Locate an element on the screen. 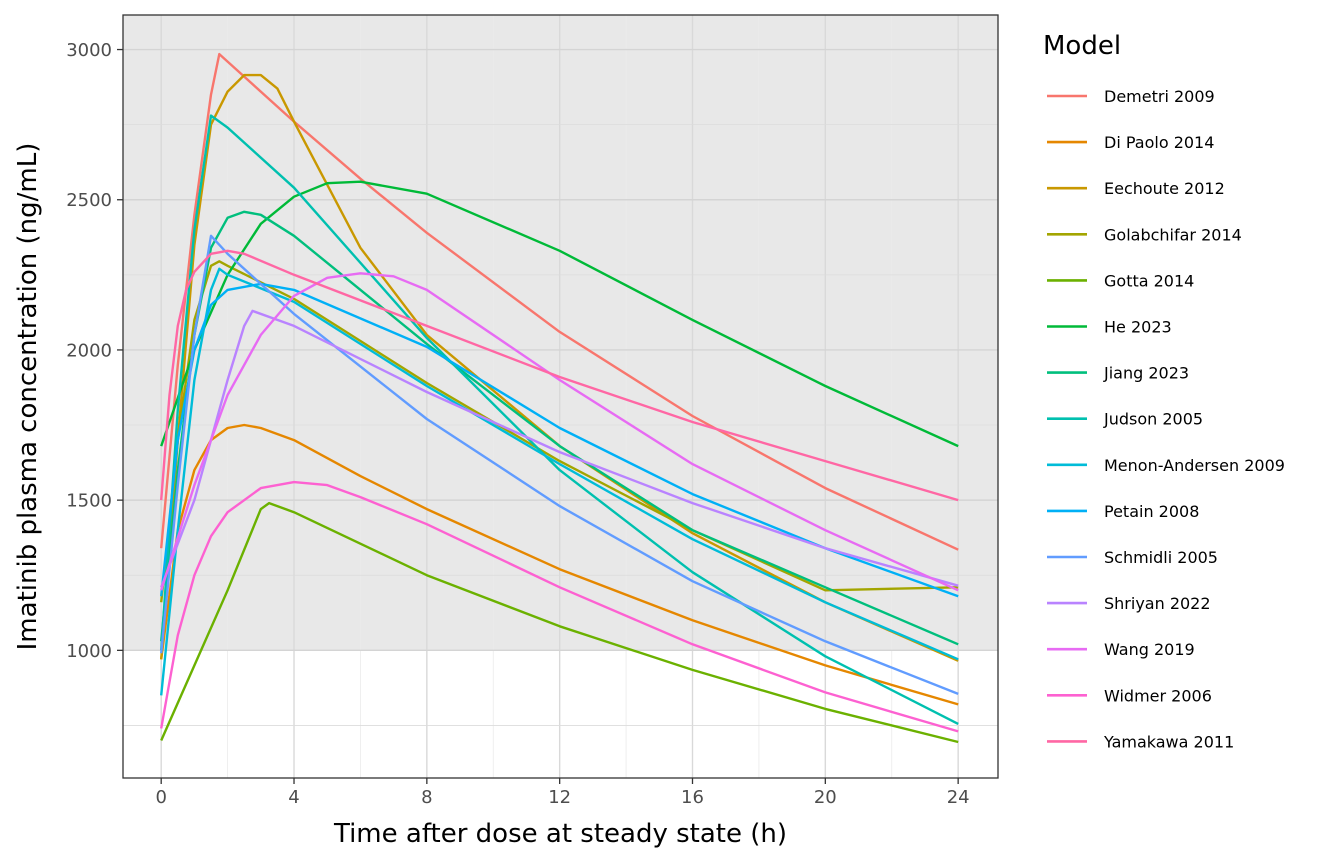 This screenshot has height=864, width=1344. legend-label: He 2023 is located at coordinates (1138, 327).